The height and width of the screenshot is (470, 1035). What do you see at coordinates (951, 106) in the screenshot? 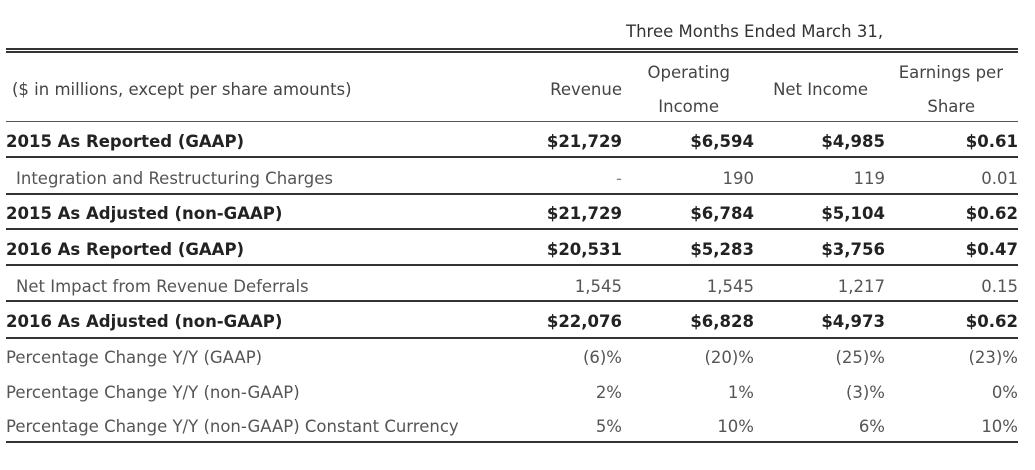
I see `col-header-eps-line2: Share` at bounding box center [951, 106].